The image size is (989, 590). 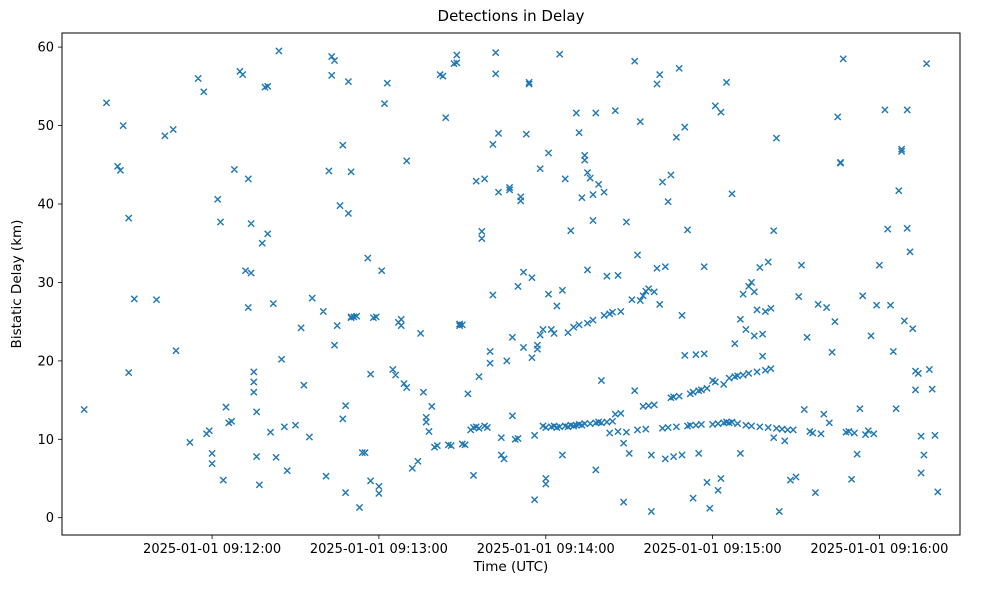 What do you see at coordinates (546, 549) in the screenshot?
I see `x-tick-label: 2025-01-01 09:14:00` at bounding box center [546, 549].